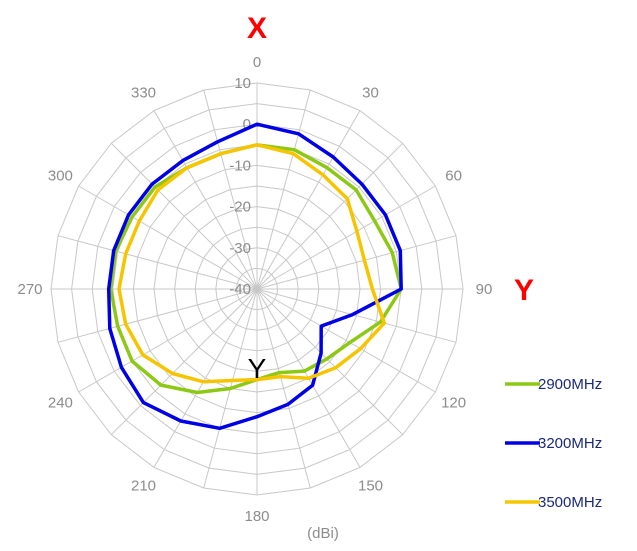 Image resolution: width=637 pixels, height=551 pixels. Describe the element at coordinates (143, 92) in the screenshot. I see `angle-tick-label: 330` at that location.